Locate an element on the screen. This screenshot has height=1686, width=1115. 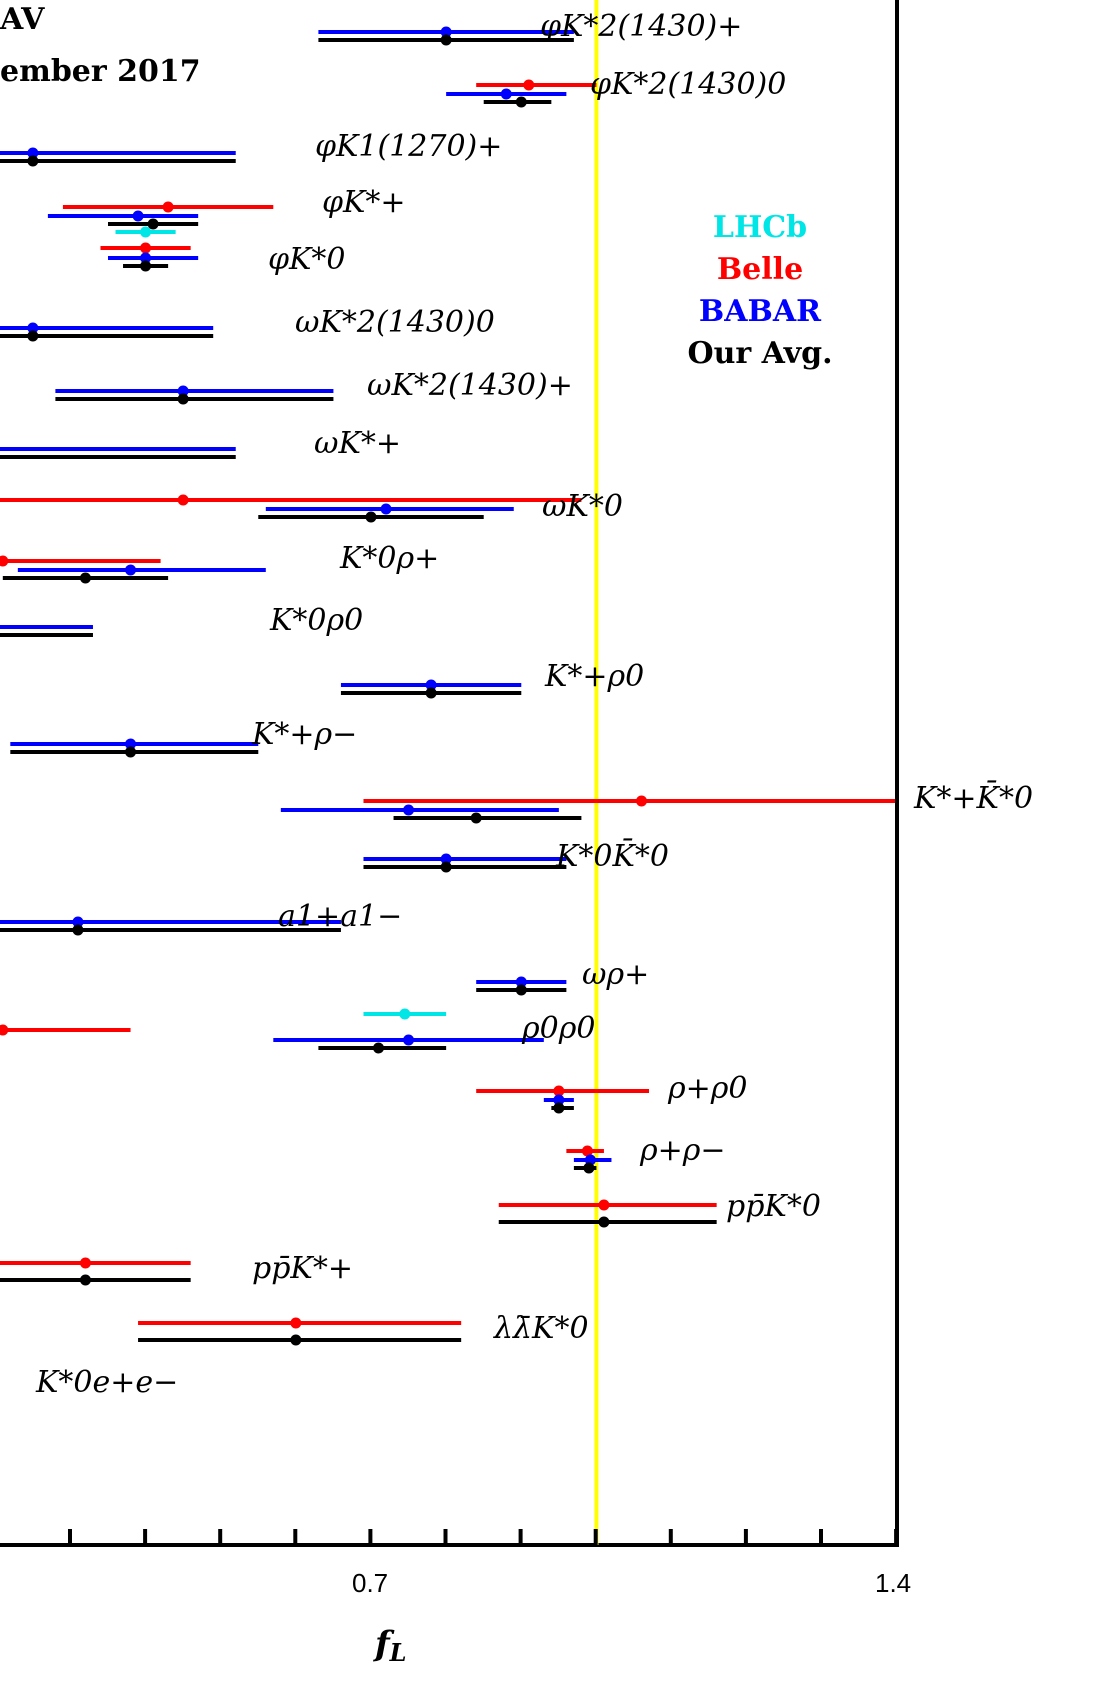
x-axis-label: fL is located at coordinates (391, 1645).